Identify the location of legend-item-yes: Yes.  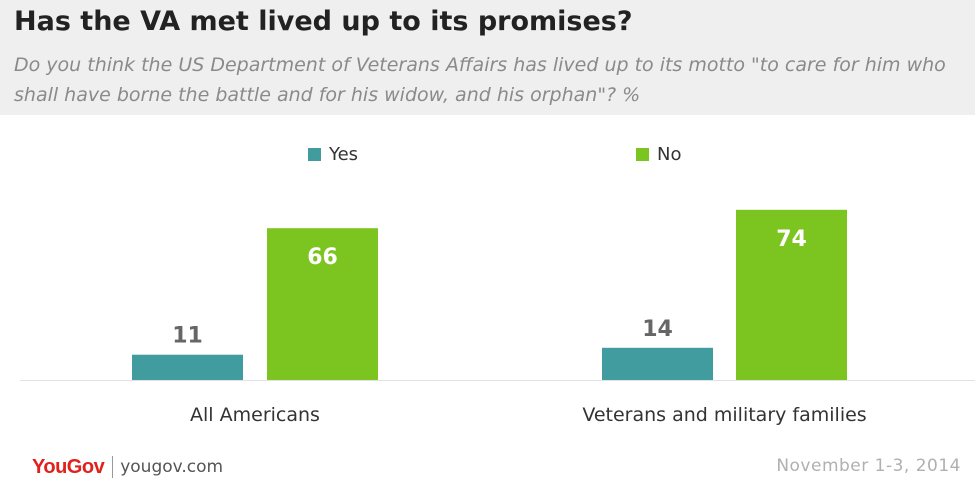
(333, 154).